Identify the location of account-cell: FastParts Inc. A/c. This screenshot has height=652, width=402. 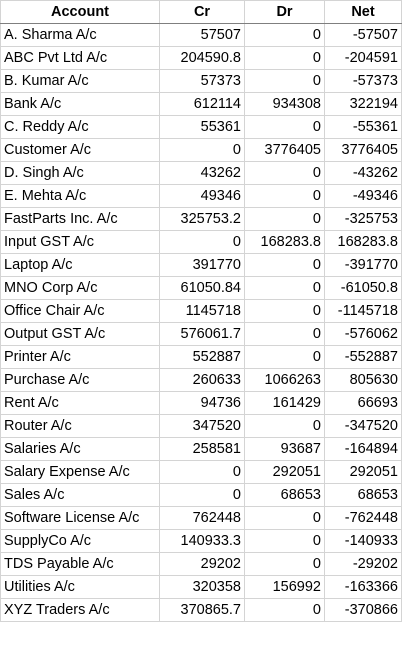
(80, 219).